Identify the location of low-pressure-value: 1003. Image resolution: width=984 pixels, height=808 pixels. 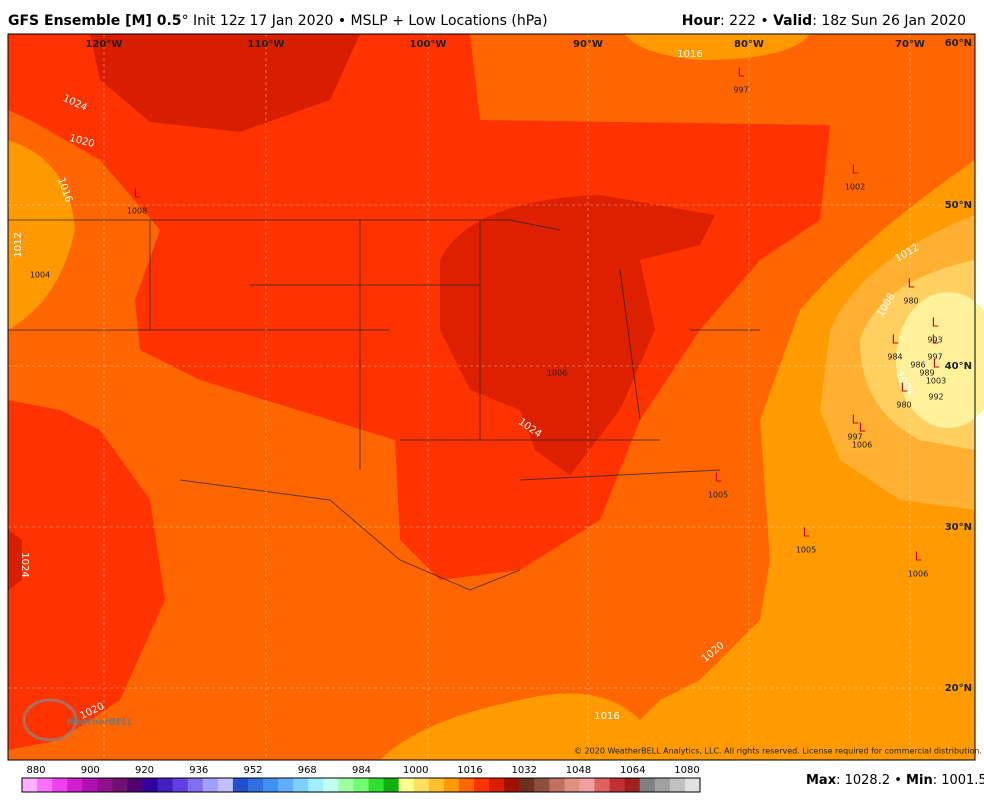
(936, 381).